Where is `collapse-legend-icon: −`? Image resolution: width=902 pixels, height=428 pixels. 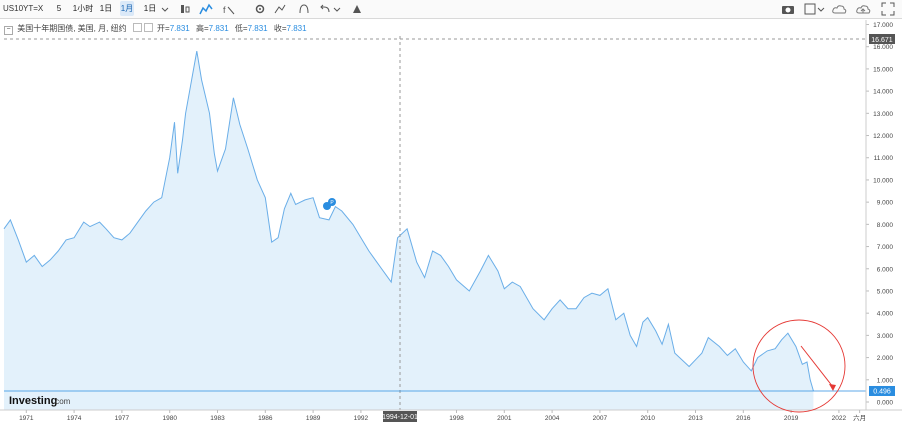
collapse-legend-icon: − is located at coordinates (8, 30).